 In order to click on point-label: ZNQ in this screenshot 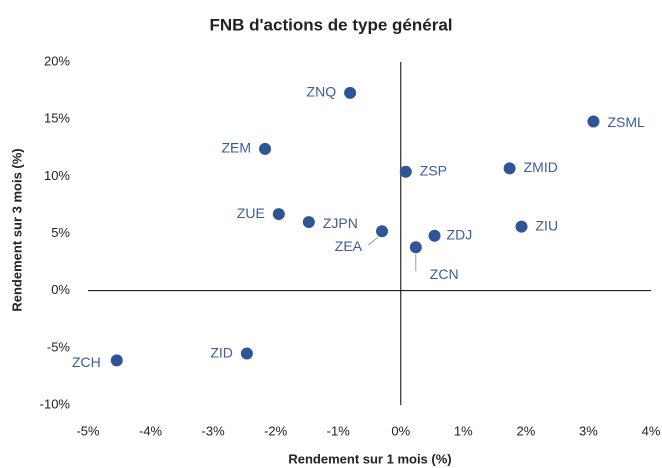, I will do `click(322, 92)`.